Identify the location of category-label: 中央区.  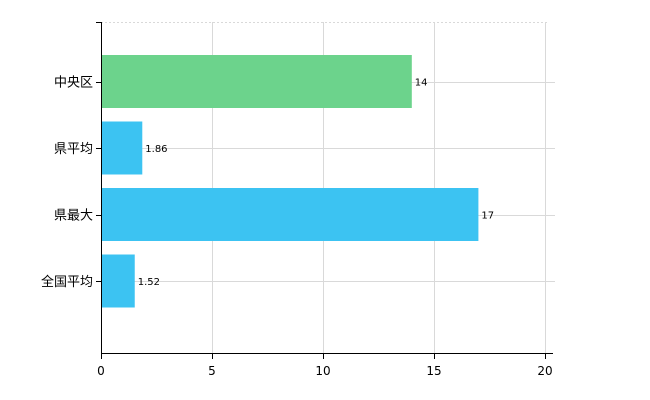
(73, 83).